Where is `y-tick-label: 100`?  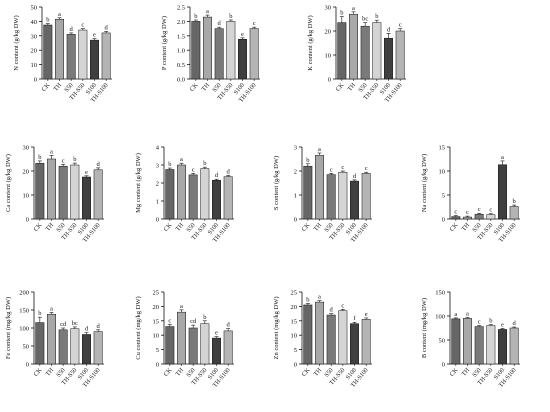
y-tick-label: 100 is located at coordinates (440, 317).